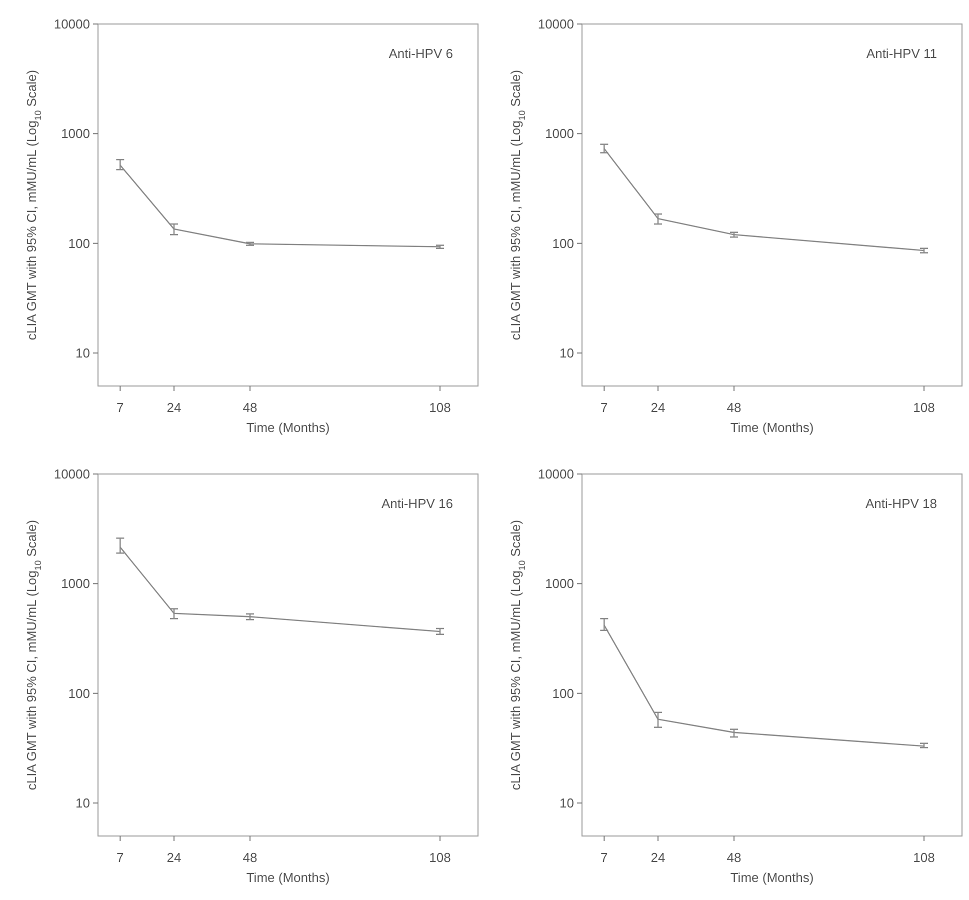 The height and width of the screenshot is (900, 969). I want to click on text: Anti-HPV 6, so click(420, 53).